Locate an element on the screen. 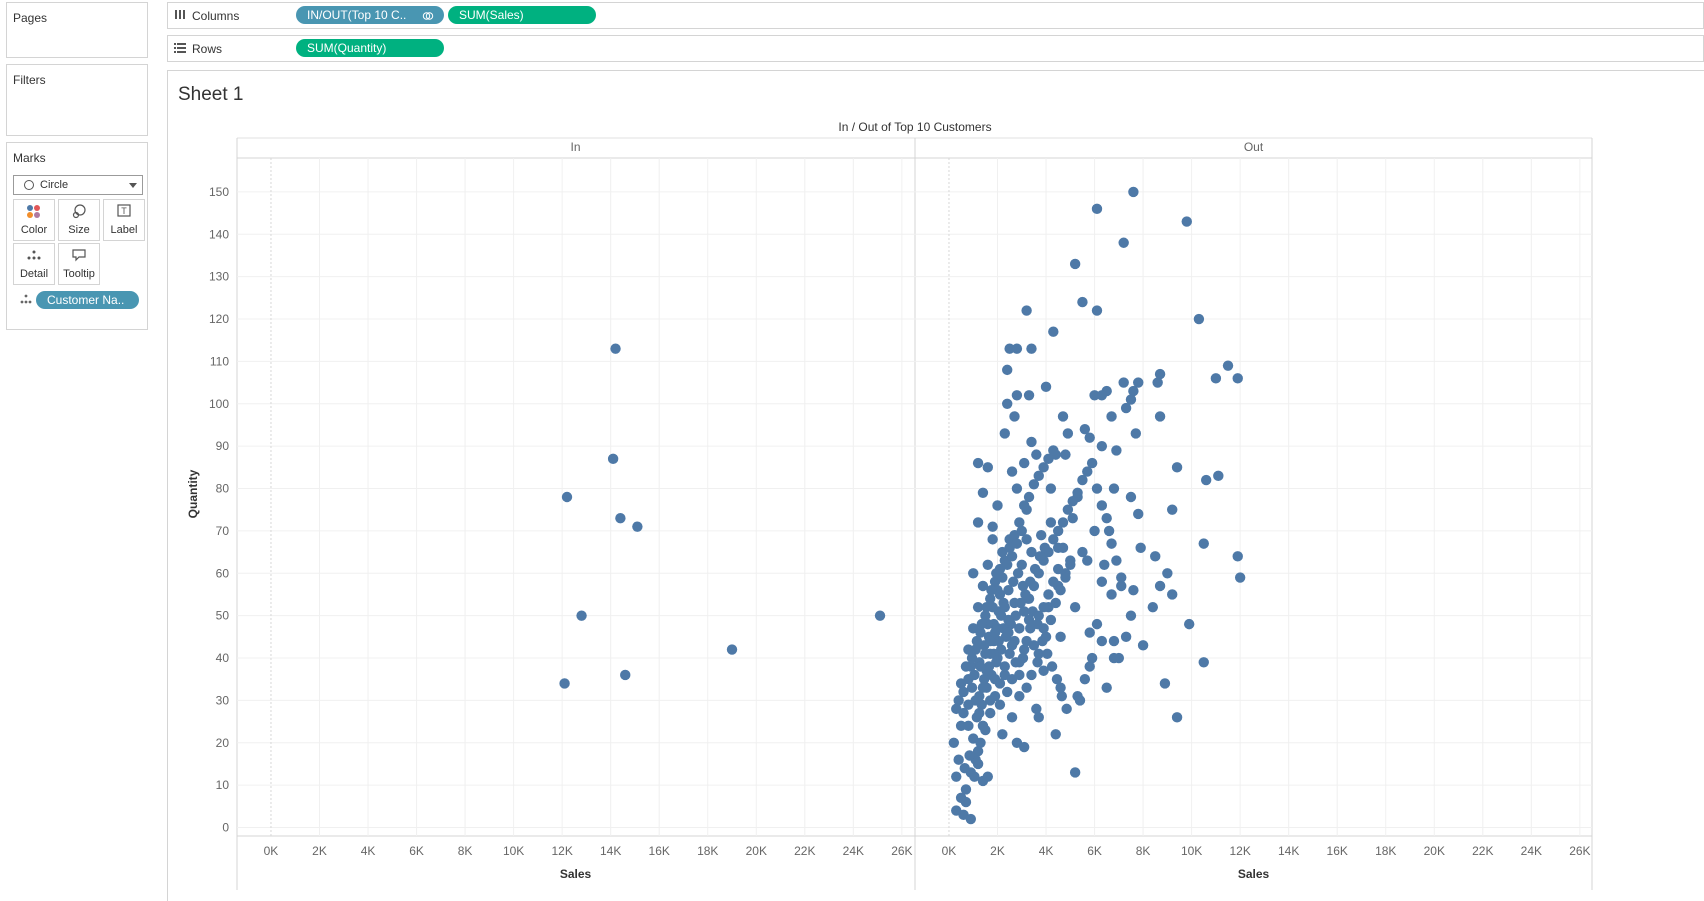 Image resolution: width=1704 pixels, height=901 pixels. pages-panel: Pages is located at coordinates (77, 30).